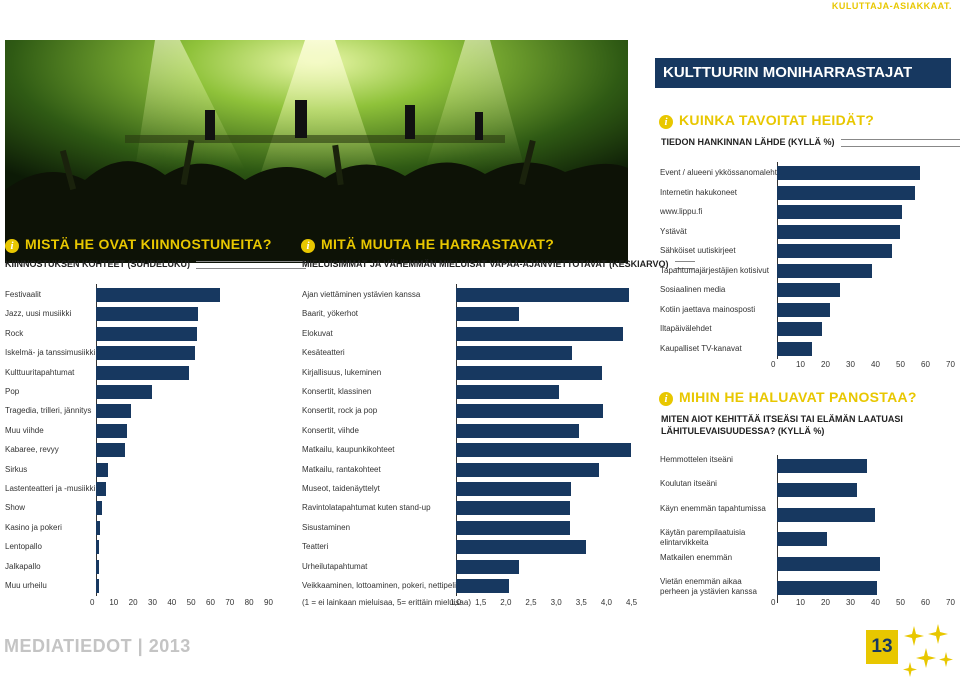 The image size is (960, 684). I want to click on bar-label: Museot, taidenäyttelyt, so click(341, 488).